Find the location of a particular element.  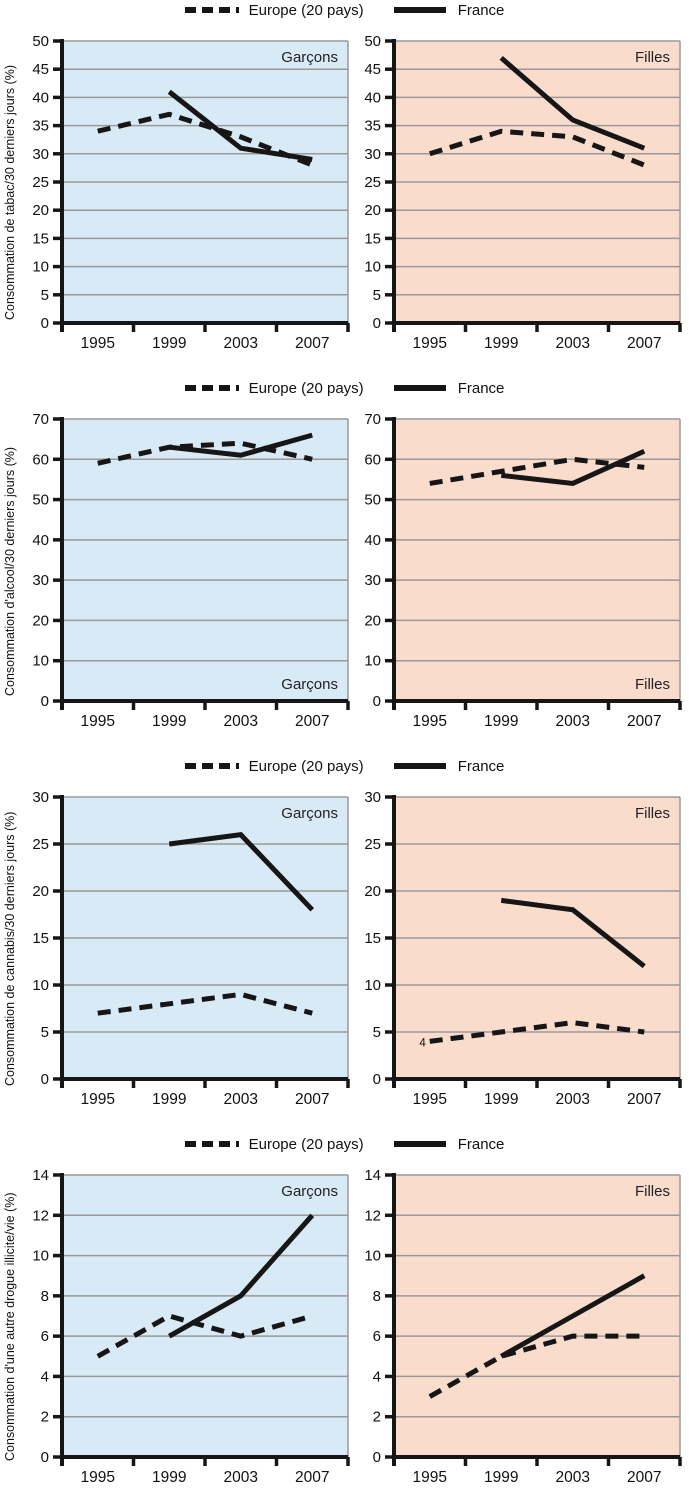

plot-drogue-garcons: 0 2 4 6 8 10 12 14 1995 1999 2003 2007 Garçons is located at coordinates (191, 1326).